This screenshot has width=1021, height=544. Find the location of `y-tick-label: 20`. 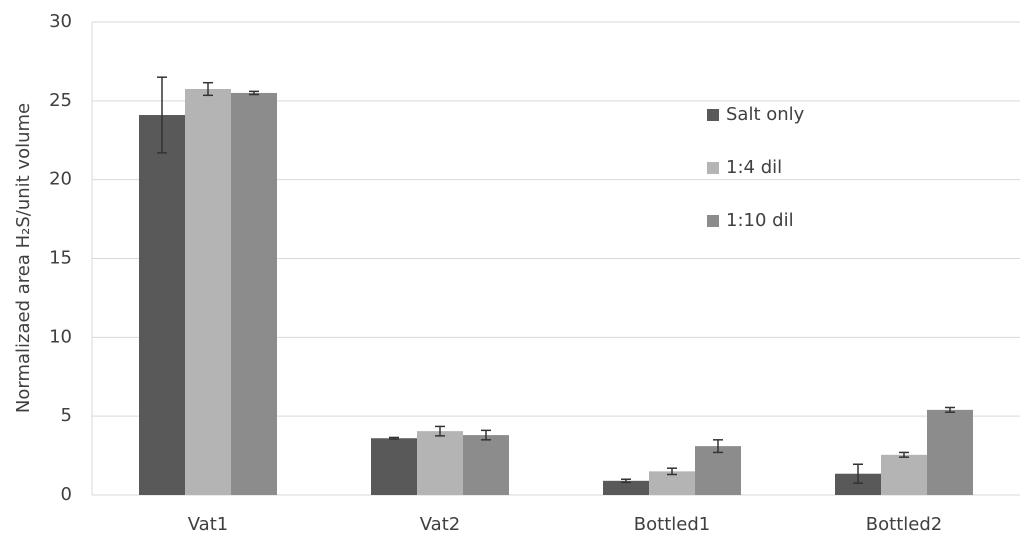

y-tick-label: 20 is located at coordinates (60, 179).